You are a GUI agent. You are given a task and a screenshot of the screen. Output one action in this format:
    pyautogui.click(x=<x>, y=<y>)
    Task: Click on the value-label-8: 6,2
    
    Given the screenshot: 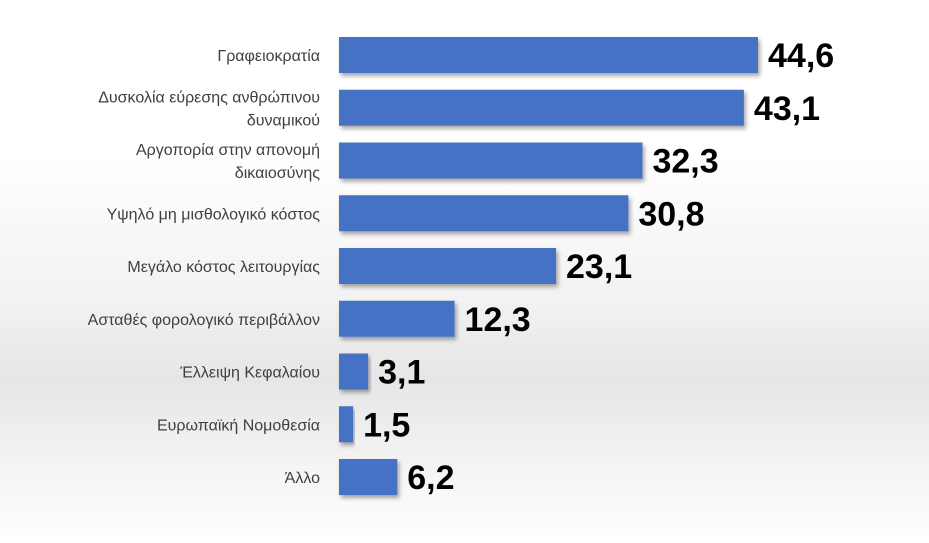 What is the action you would take?
    pyautogui.click(x=430, y=478)
    